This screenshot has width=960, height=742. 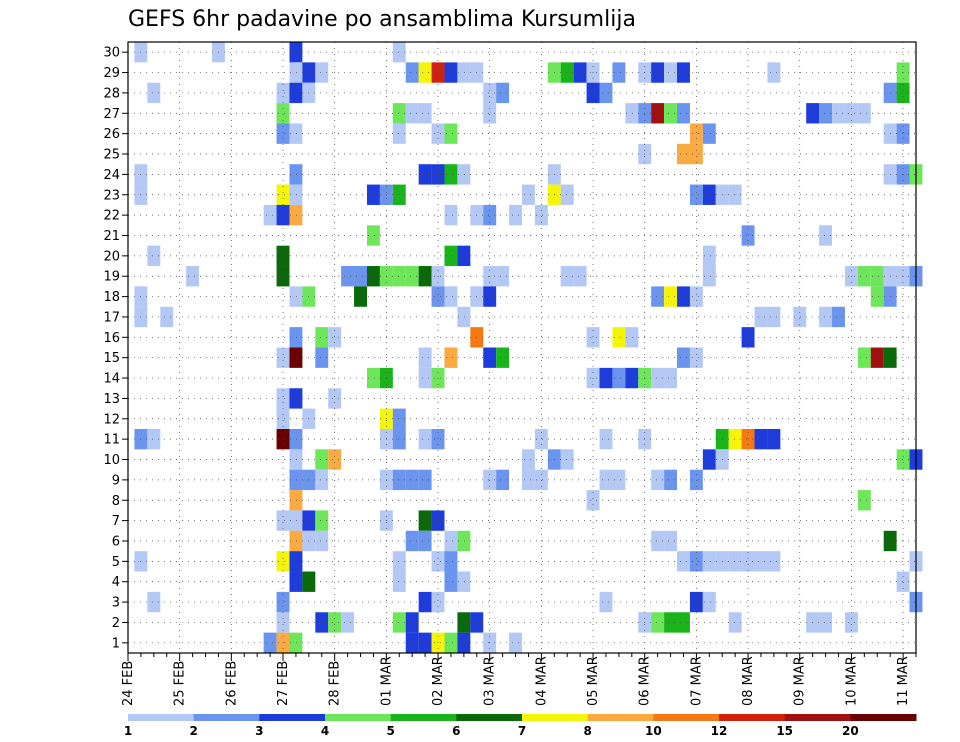 What do you see at coordinates (522, 731) in the screenshot?
I see `colorbar-tick-label: 7` at bounding box center [522, 731].